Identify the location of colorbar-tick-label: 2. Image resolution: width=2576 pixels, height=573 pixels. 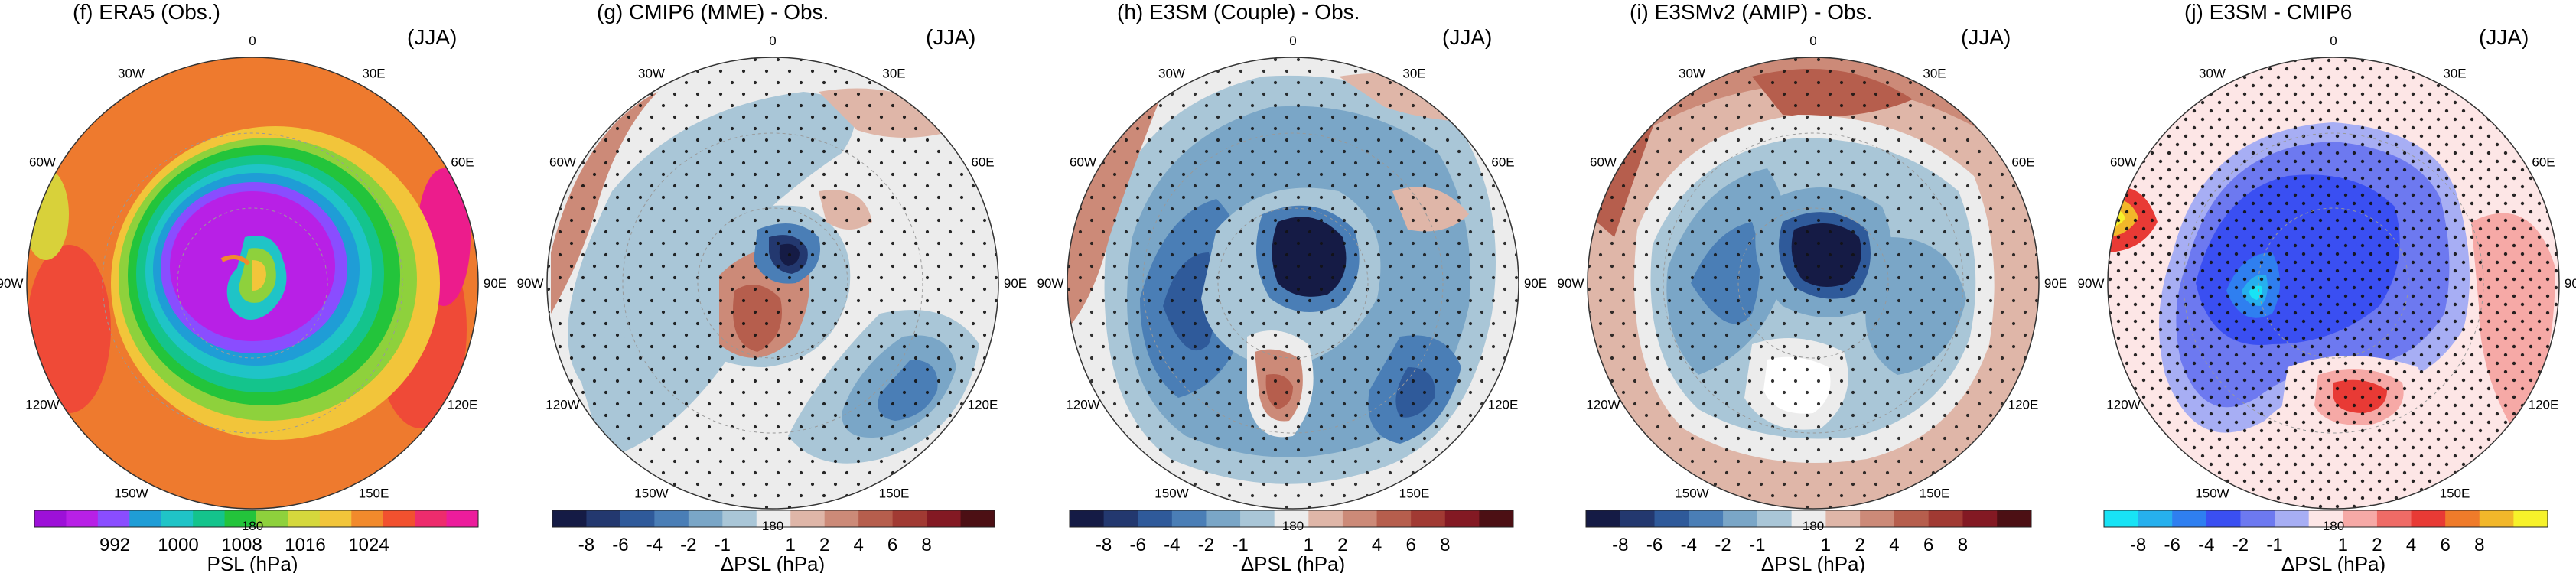
(2377, 545).